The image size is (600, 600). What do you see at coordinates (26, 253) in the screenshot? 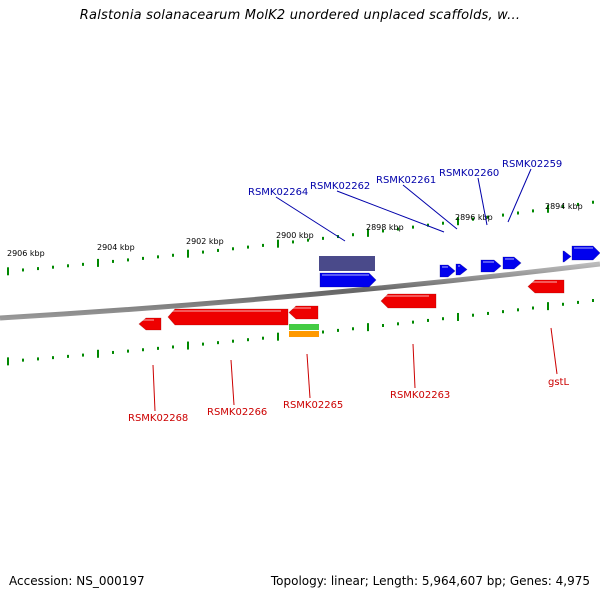
I see `scale-label: 2906 kbp` at bounding box center [26, 253].